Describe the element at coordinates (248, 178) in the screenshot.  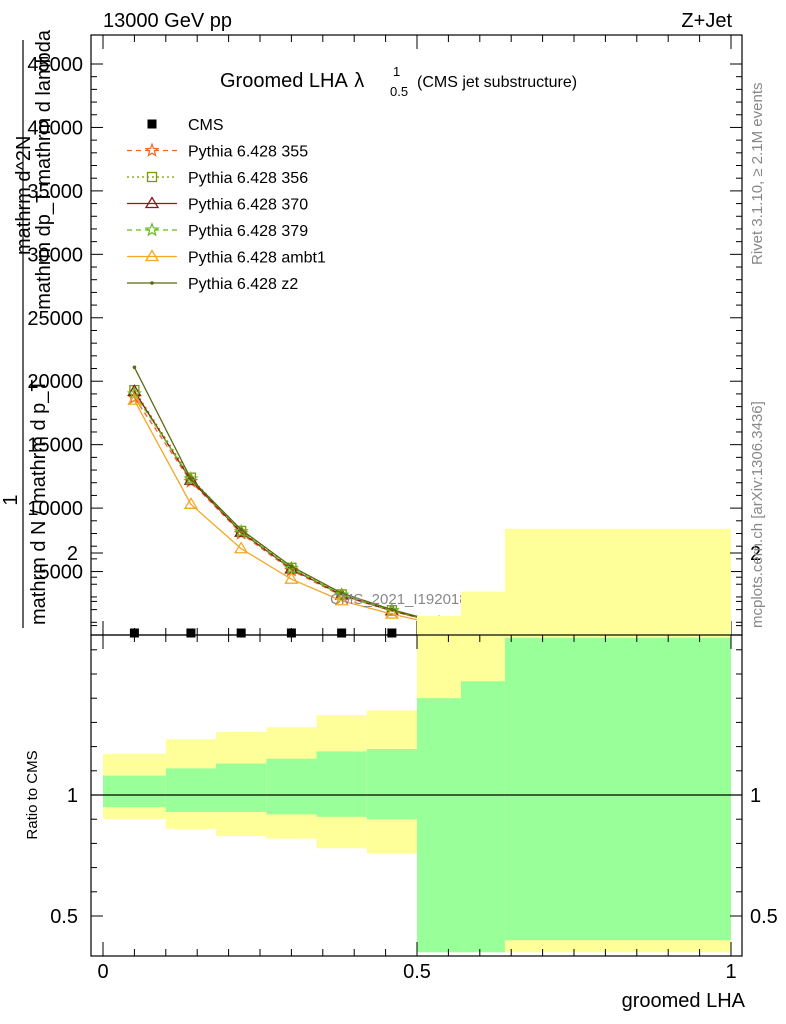
I see `legend-label: Pythia 6.428 356` at that location.